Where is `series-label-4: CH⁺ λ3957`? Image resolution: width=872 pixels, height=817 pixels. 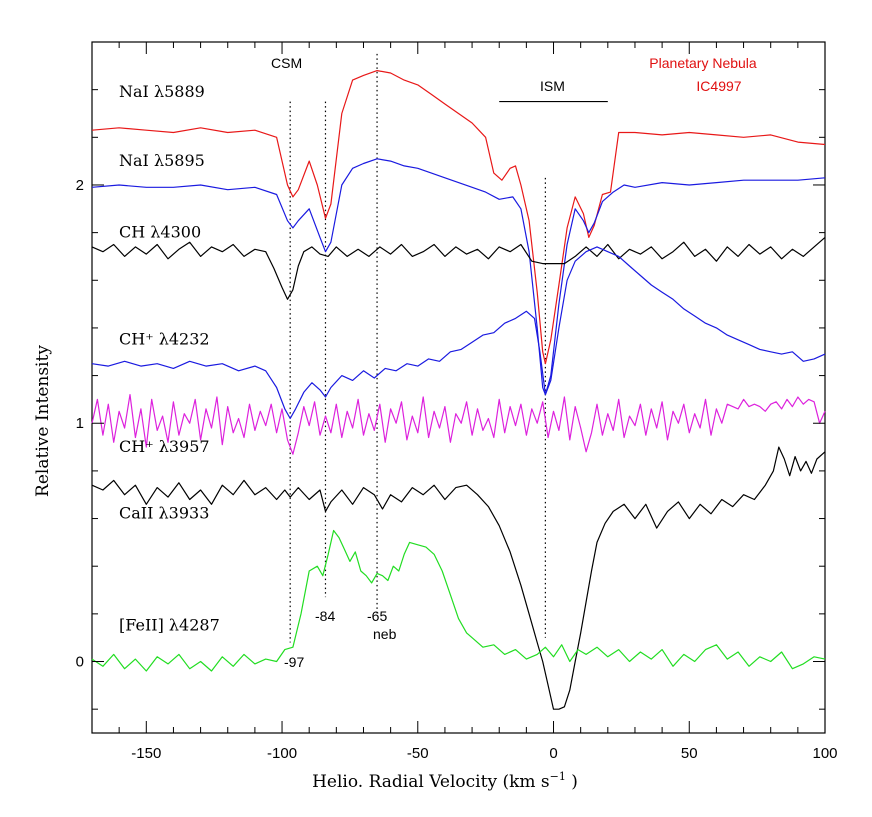 series-label-4: CH⁺ λ3957 is located at coordinates (164, 446).